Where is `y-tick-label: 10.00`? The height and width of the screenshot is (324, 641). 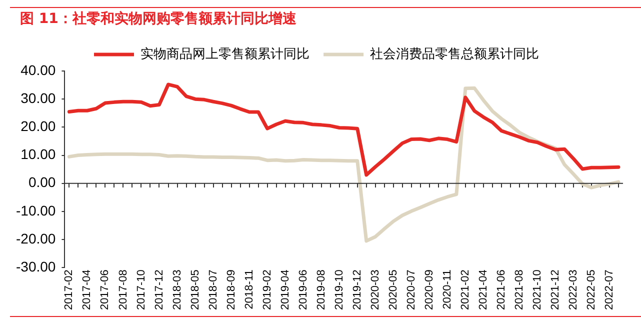 y-tick-label: 10.00 is located at coordinates (38, 154).